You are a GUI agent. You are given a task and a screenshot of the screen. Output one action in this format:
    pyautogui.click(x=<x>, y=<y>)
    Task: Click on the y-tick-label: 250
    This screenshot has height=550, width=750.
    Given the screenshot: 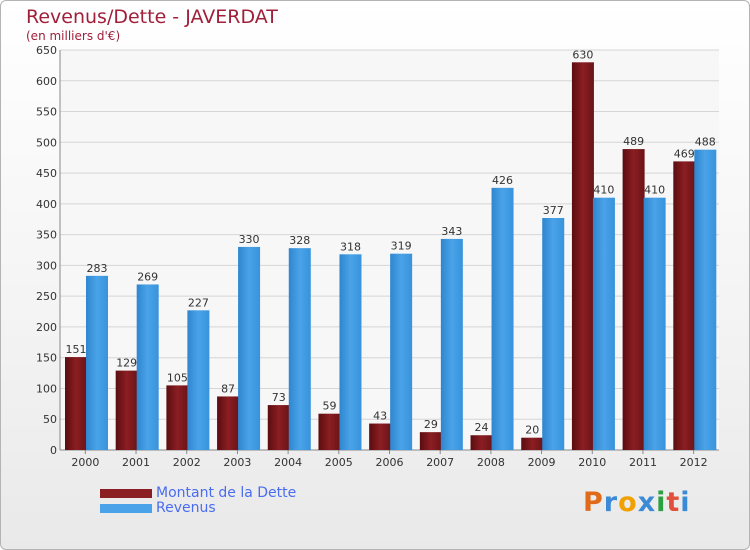 What is the action you would take?
    pyautogui.click(x=46, y=296)
    